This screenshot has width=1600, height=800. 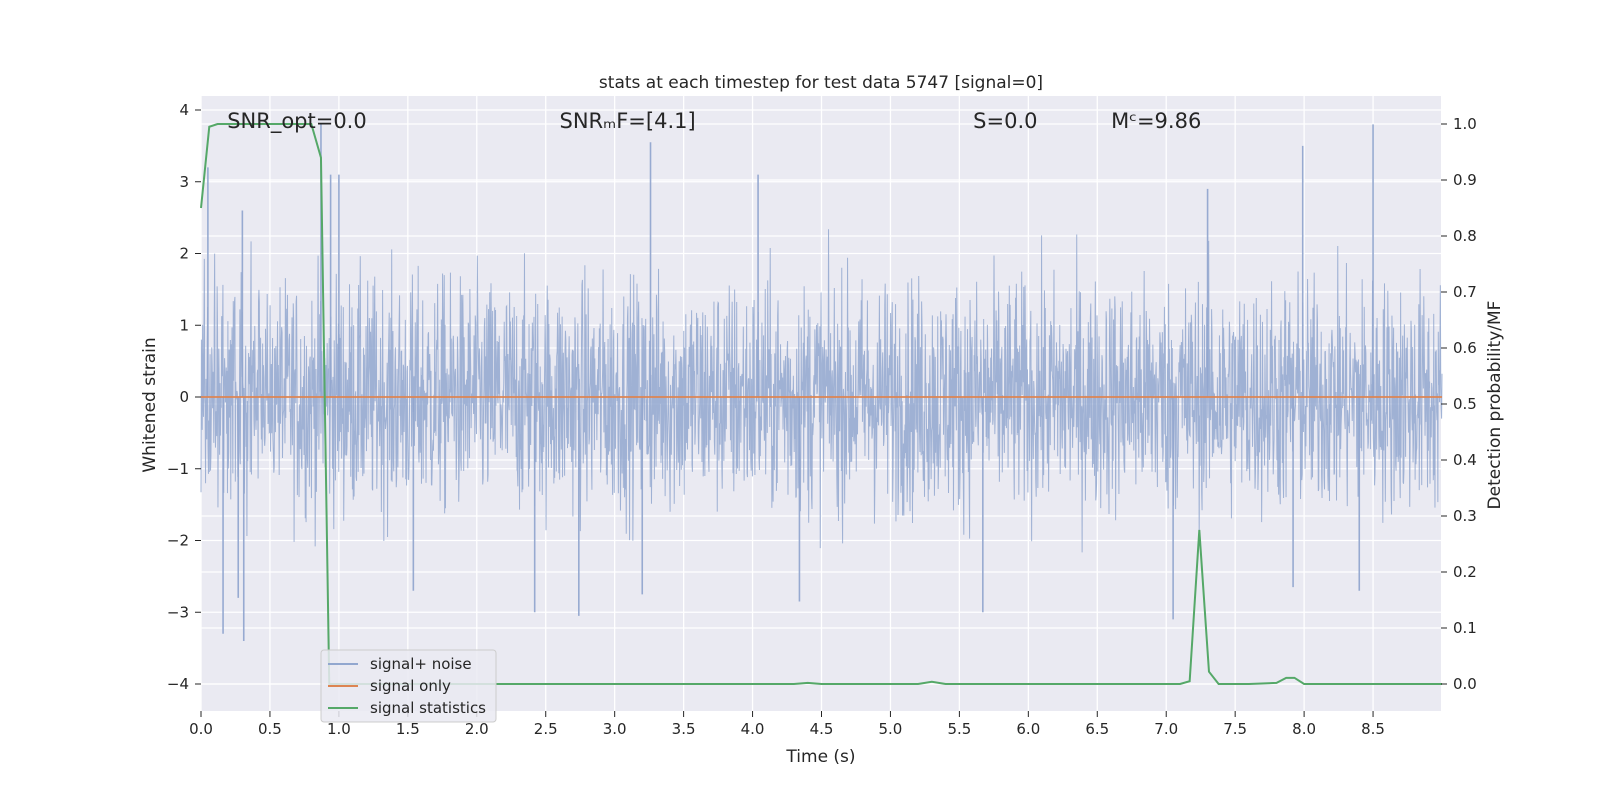 What do you see at coordinates (1465, 236) in the screenshot?
I see `y-right-tick-label-2: 0.8` at bounding box center [1465, 236].